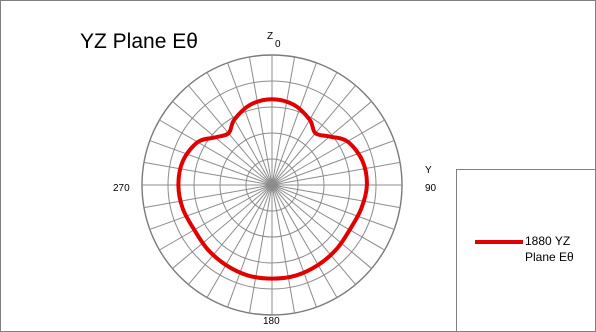 Image resolution: width=596 pixels, height=332 pixels. I want to click on legend: 1880 YZ Plane Eθ, so click(525, 250).